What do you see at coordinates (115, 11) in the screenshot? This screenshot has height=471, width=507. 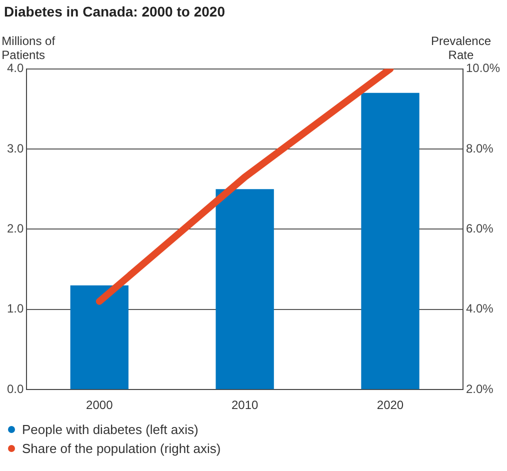 I see `chart-title: Diabetes in Canada: 2000 to 2020` at bounding box center [115, 11].